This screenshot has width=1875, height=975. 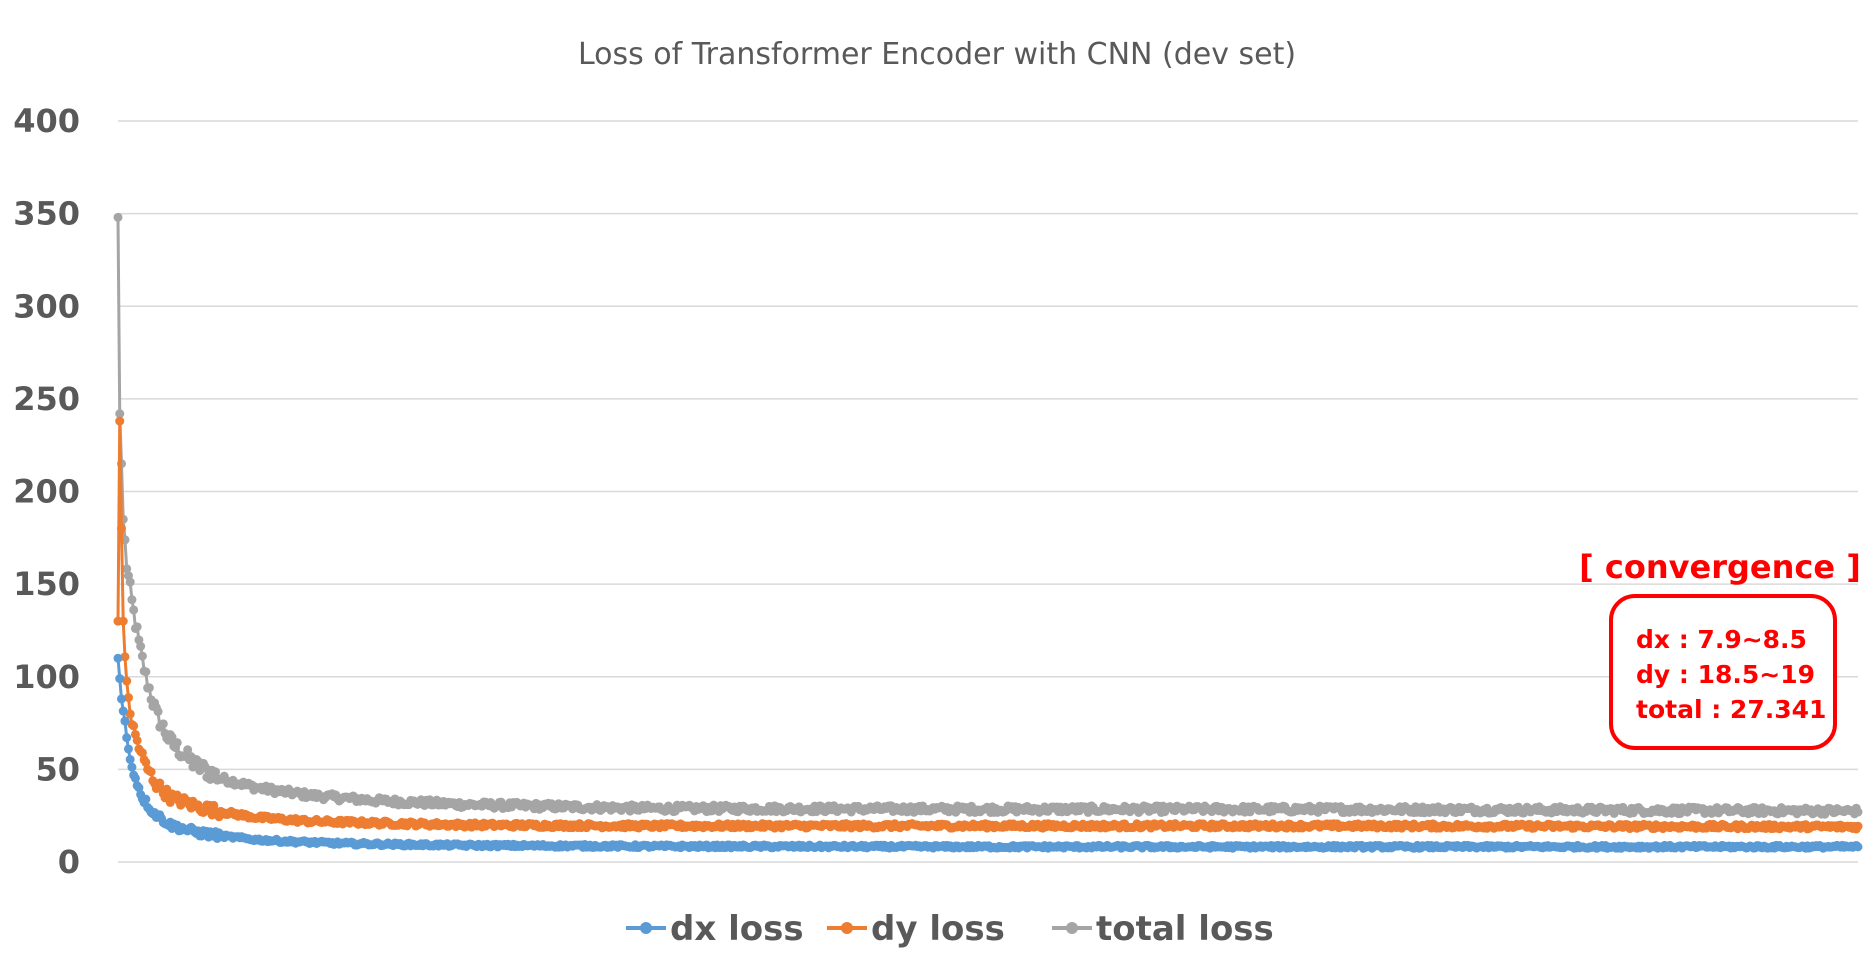 What do you see at coordinates (1720, 567) in the screenshot?
I see `annotation-title: [ convergence ]` at bounding box center [1720, 567].